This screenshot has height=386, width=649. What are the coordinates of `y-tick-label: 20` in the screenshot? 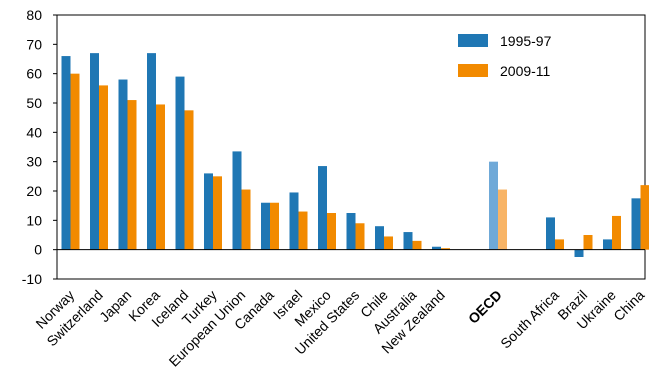 It's located at (34, 191).